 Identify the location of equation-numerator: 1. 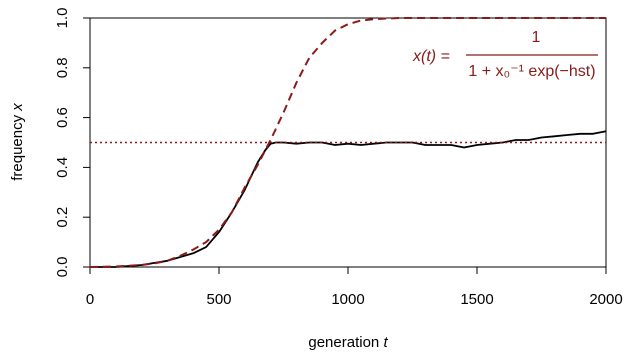
(536, 37).